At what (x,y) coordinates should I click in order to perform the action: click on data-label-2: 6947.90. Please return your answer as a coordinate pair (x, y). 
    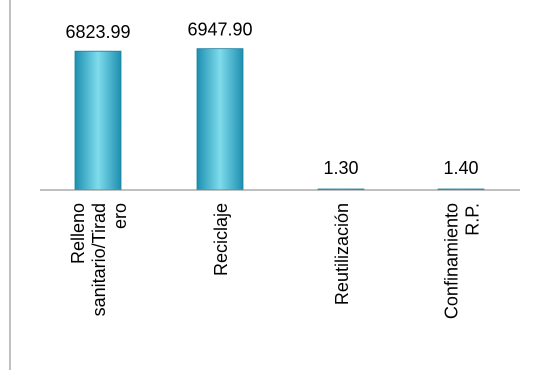
    Looking at the image, I should click on (219, 30).